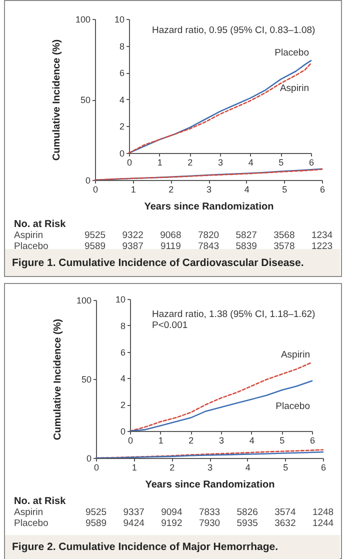  Describe the element at coordinates (133, 246) in the screenshot. I see `text: 9387` at that location.